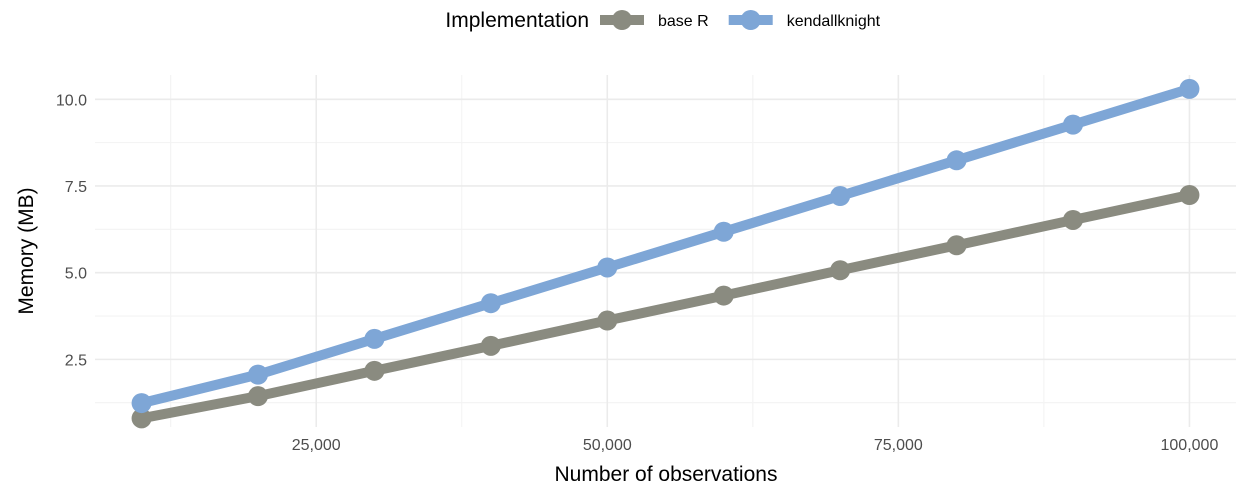 The width and height of the screenshot is (1238, 494). I want to click on y-axis: 2.5 5.0 7.5 10.0, so click(71, 230).